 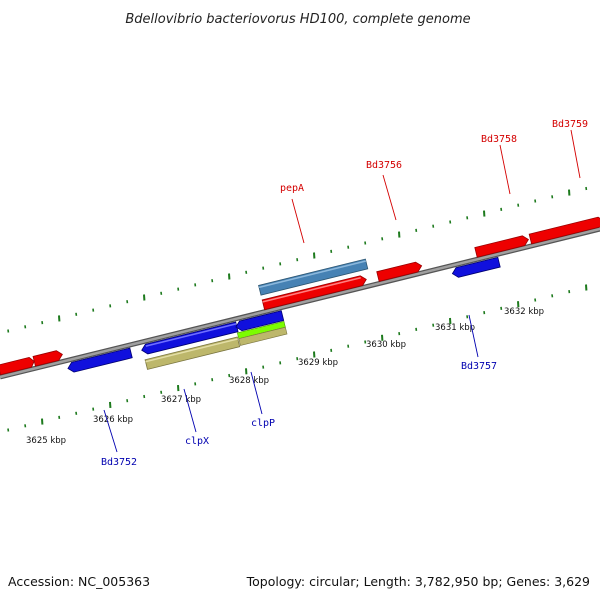 I want to click on gene-label-bd3752: Bd3752, so click(x=119, y=462).